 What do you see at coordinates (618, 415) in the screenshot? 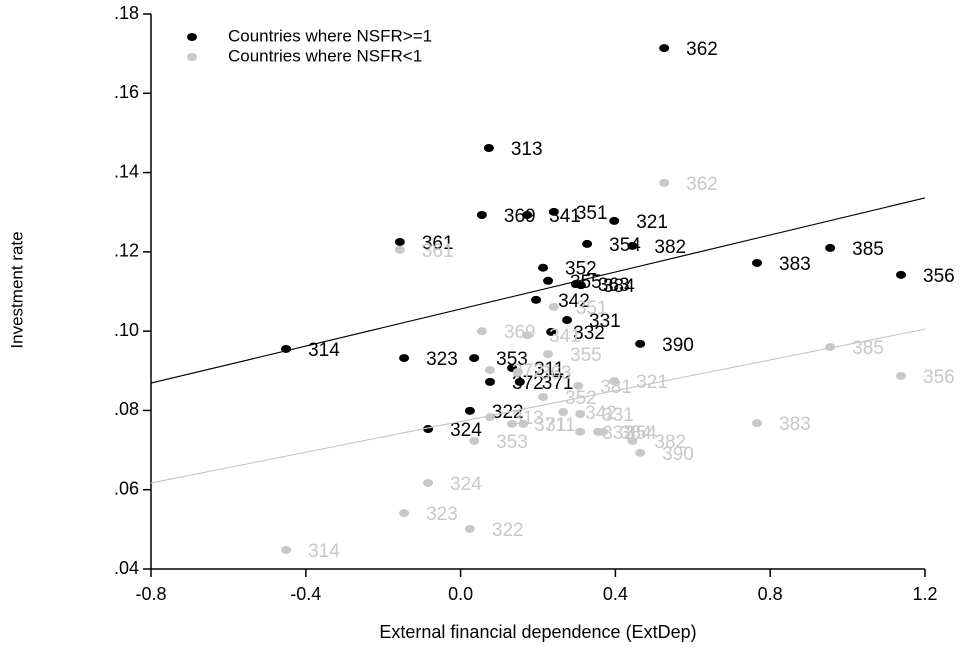
I see `data-label: 331` at bounding box center [618, 415].